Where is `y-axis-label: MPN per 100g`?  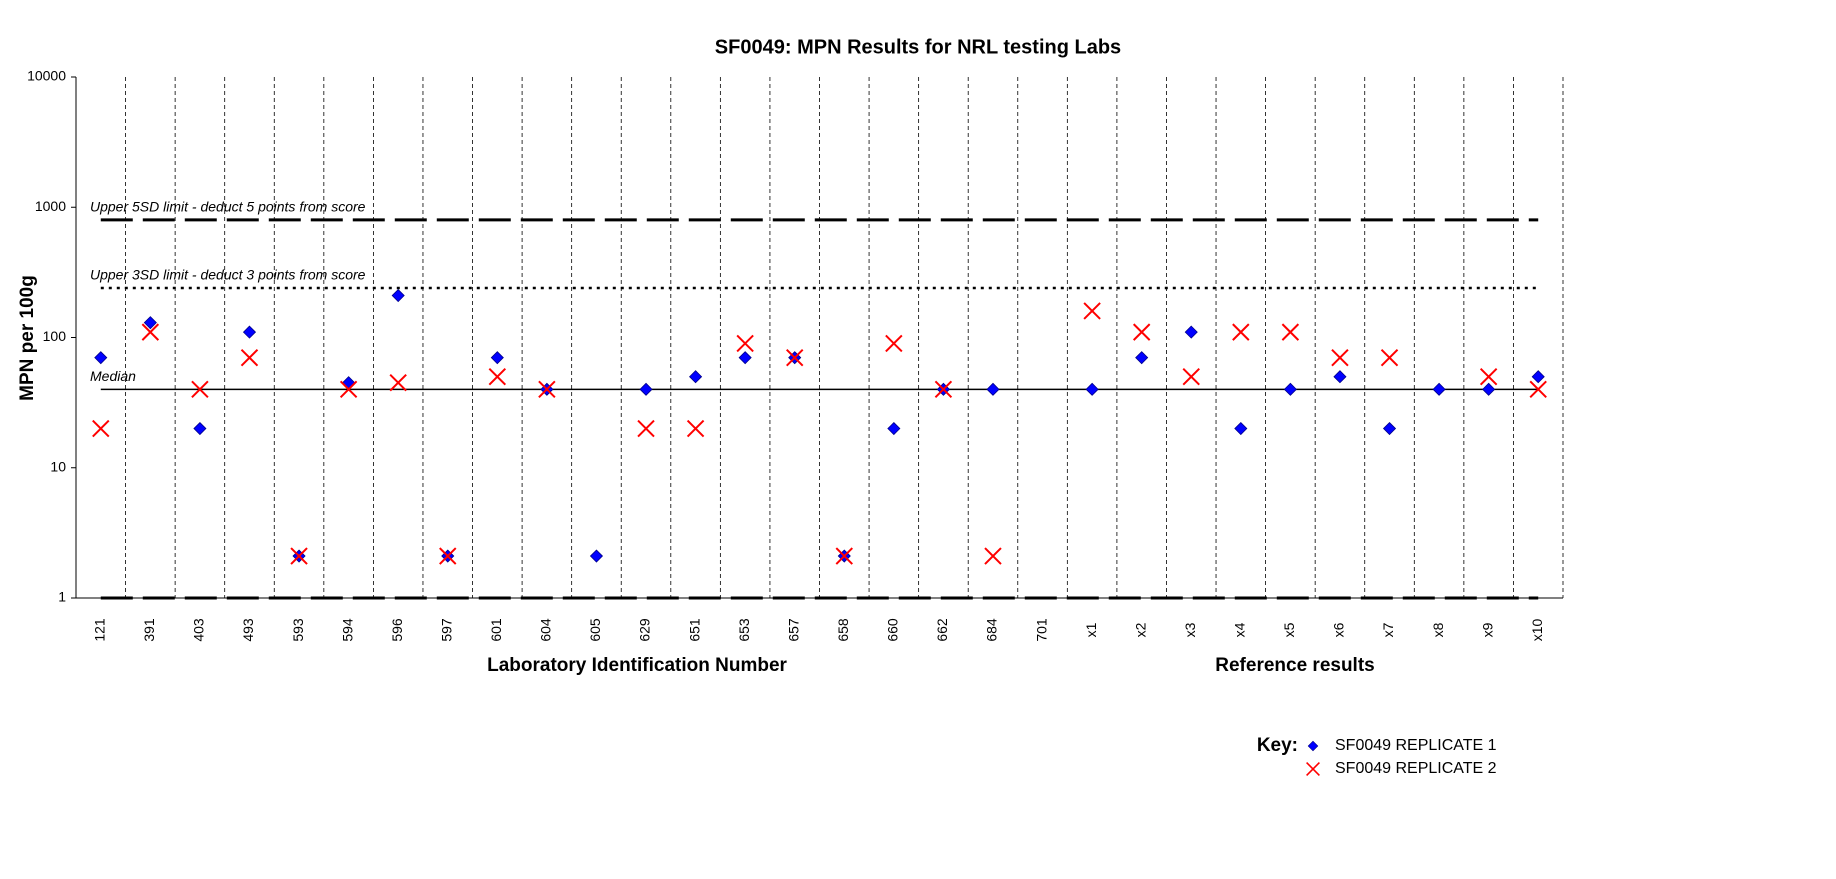 y-axis-label: MPN per 100g is located at coordinates (27, 338).